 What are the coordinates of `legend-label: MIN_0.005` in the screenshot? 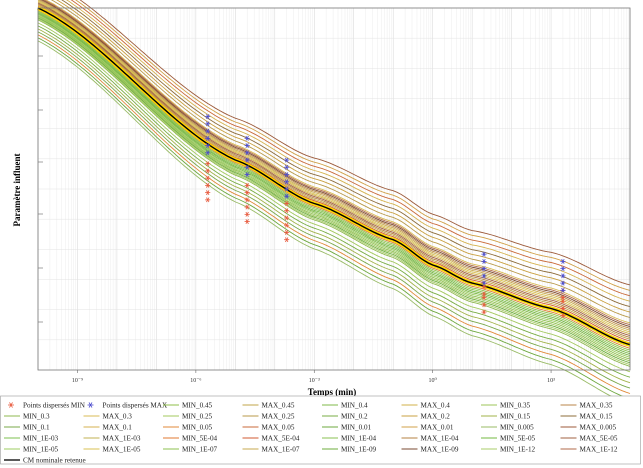 It's located at (517, 428).